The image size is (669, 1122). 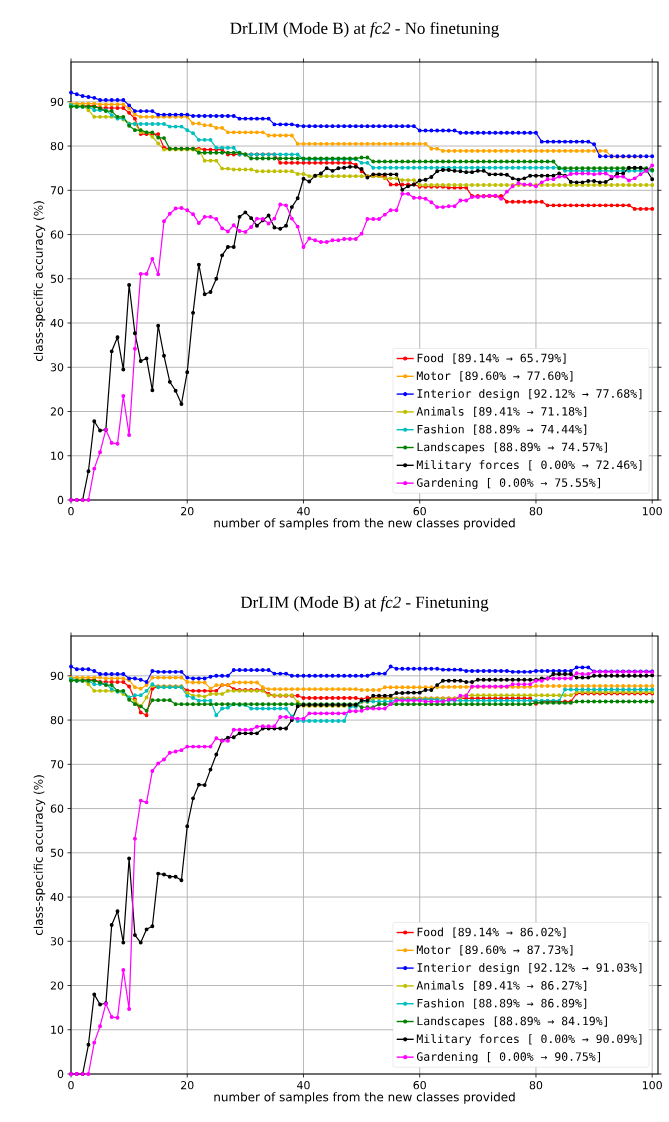 What do you see at coordinates (491, 358) in the screenshot?
I see `legend-label: Food [89.14% → 65.79%]` at bounding box center [491, 358].